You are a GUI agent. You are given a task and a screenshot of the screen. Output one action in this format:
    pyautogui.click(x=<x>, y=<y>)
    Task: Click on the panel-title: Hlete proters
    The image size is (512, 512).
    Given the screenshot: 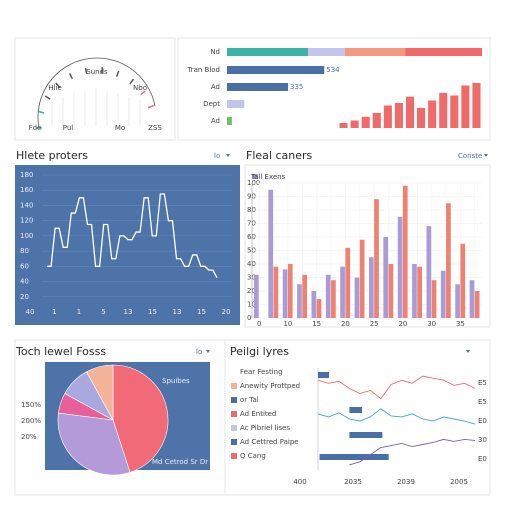 What is the action you would take?
    pyautogui.click(x=52, y=155)
    